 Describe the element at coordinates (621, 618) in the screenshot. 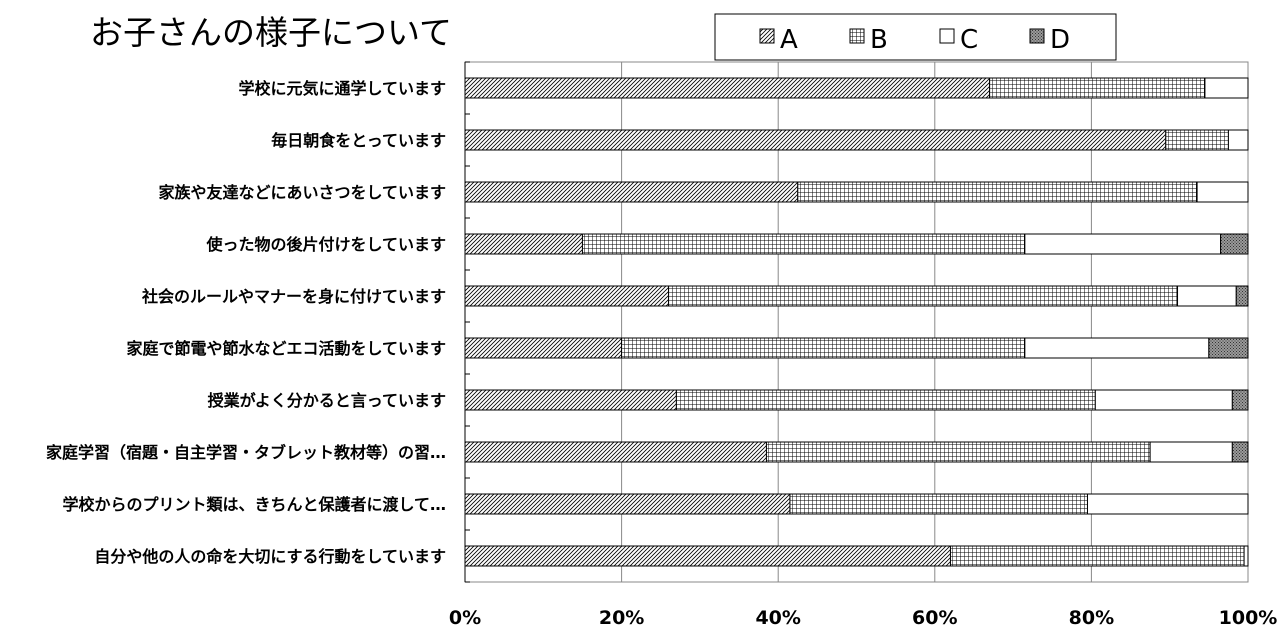

I see `x-tick-label: 20%` at that location.